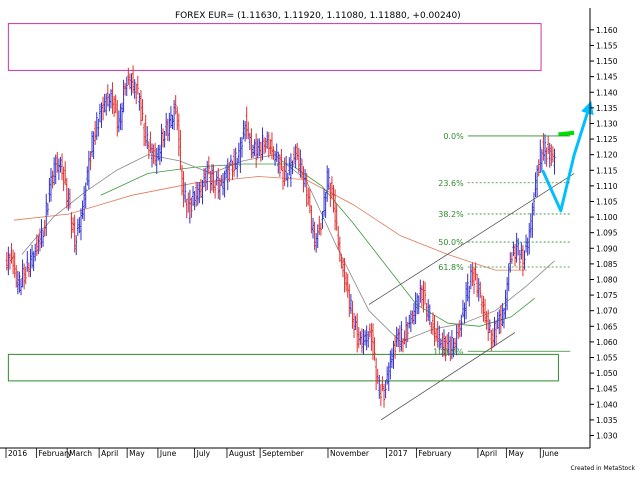 The width and height of the screenshot is (640, 480). I want to click on channel-lower-line, so click(448, 376).